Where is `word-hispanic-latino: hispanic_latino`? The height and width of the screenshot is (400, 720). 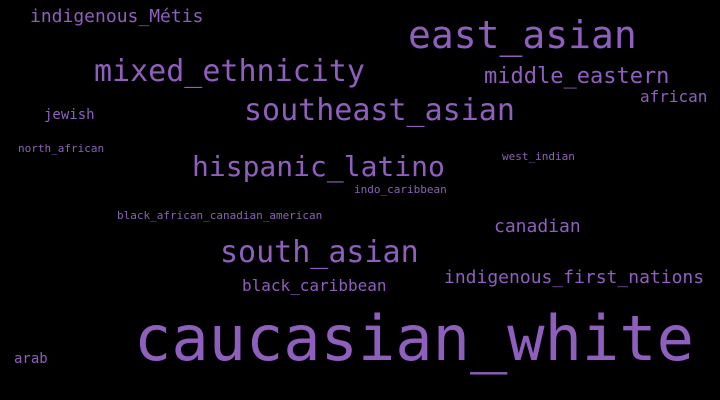 word-hispanic-latino: hispanic_latino is located at coordinates (318, 166).